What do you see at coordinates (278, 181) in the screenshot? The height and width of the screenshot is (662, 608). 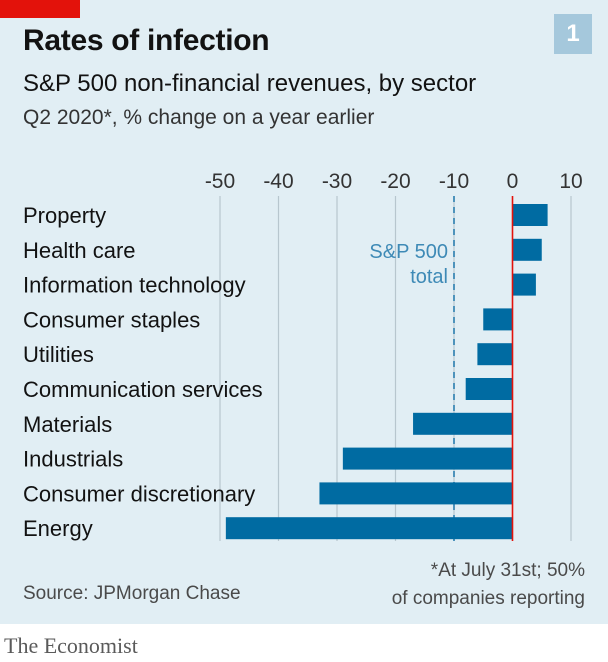 I see `x-tick-label: -40` at bounding box center [278, 181].